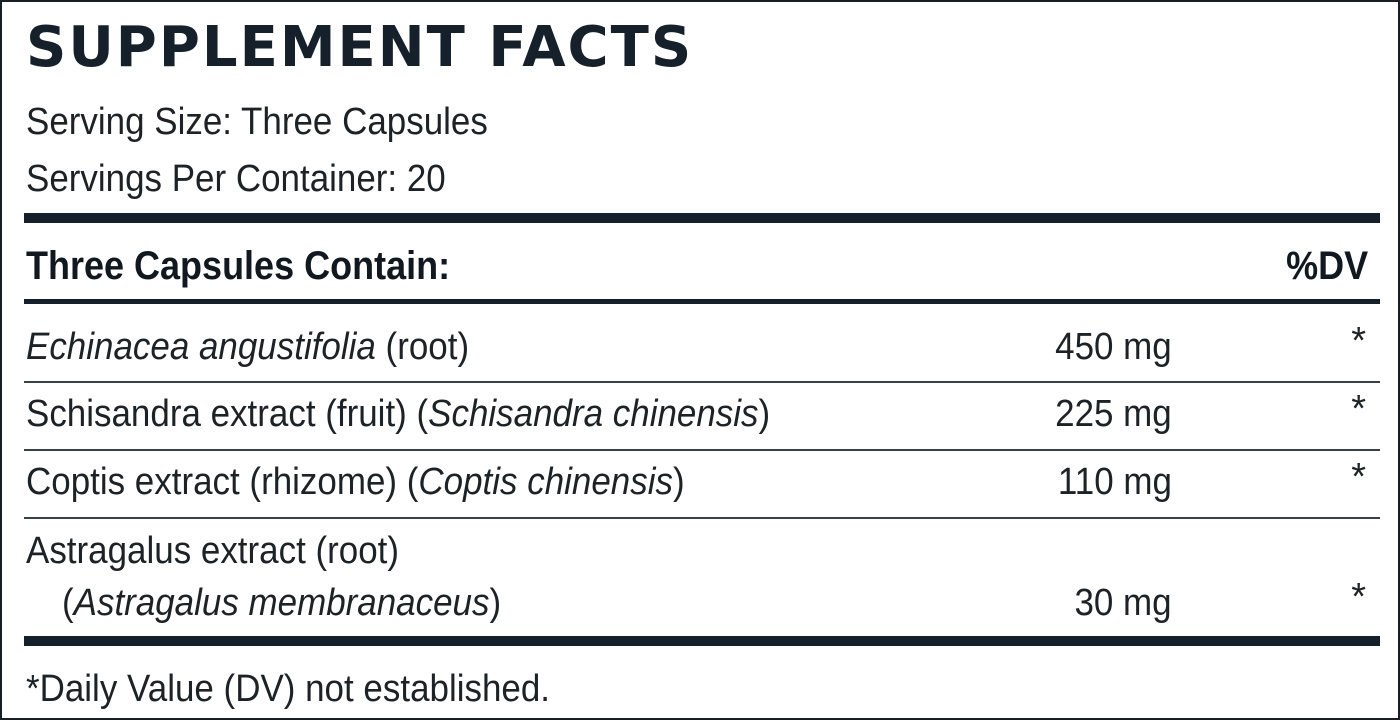 The width and height of the screenshot is (1400, 720). I want to click on ingredient-name: Echinacea angustifolia (root), so click(248, 347).